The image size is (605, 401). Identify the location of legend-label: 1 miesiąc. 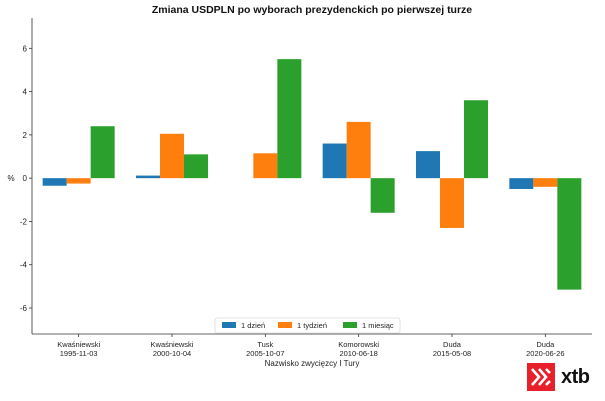
(378, 325).